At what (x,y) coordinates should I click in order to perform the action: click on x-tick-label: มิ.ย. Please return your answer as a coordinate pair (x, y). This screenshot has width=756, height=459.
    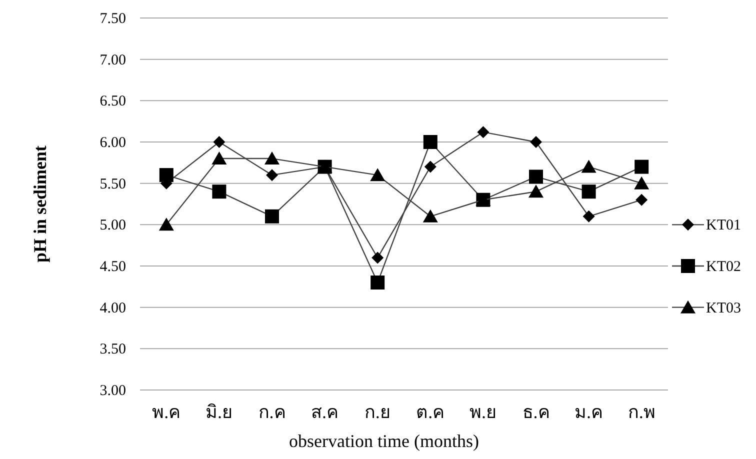
    Looking at the image, I should click on (219, 412).